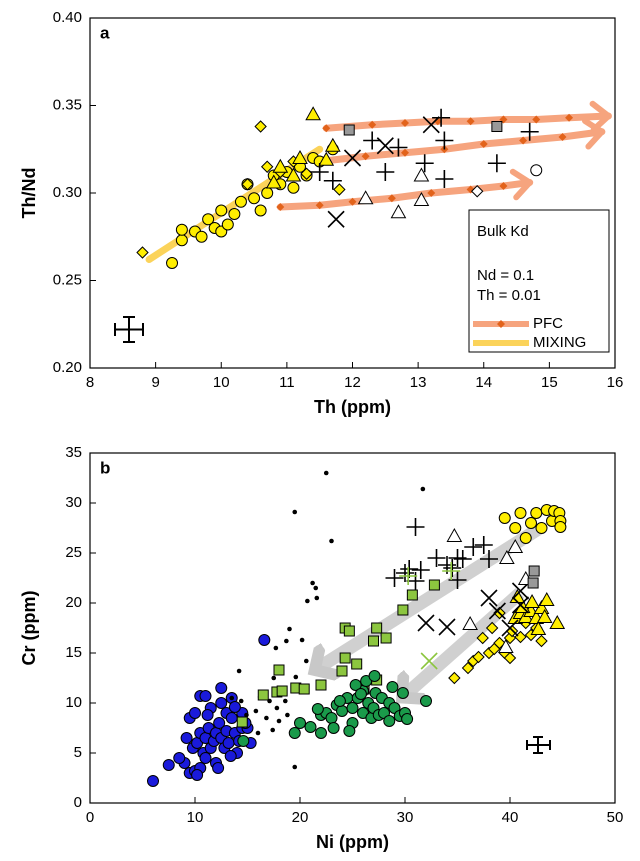  What do you see at coordinates (300, 817) in the screenshot?
I see `x-tick-label: 20` at bounding box center [300, 817].